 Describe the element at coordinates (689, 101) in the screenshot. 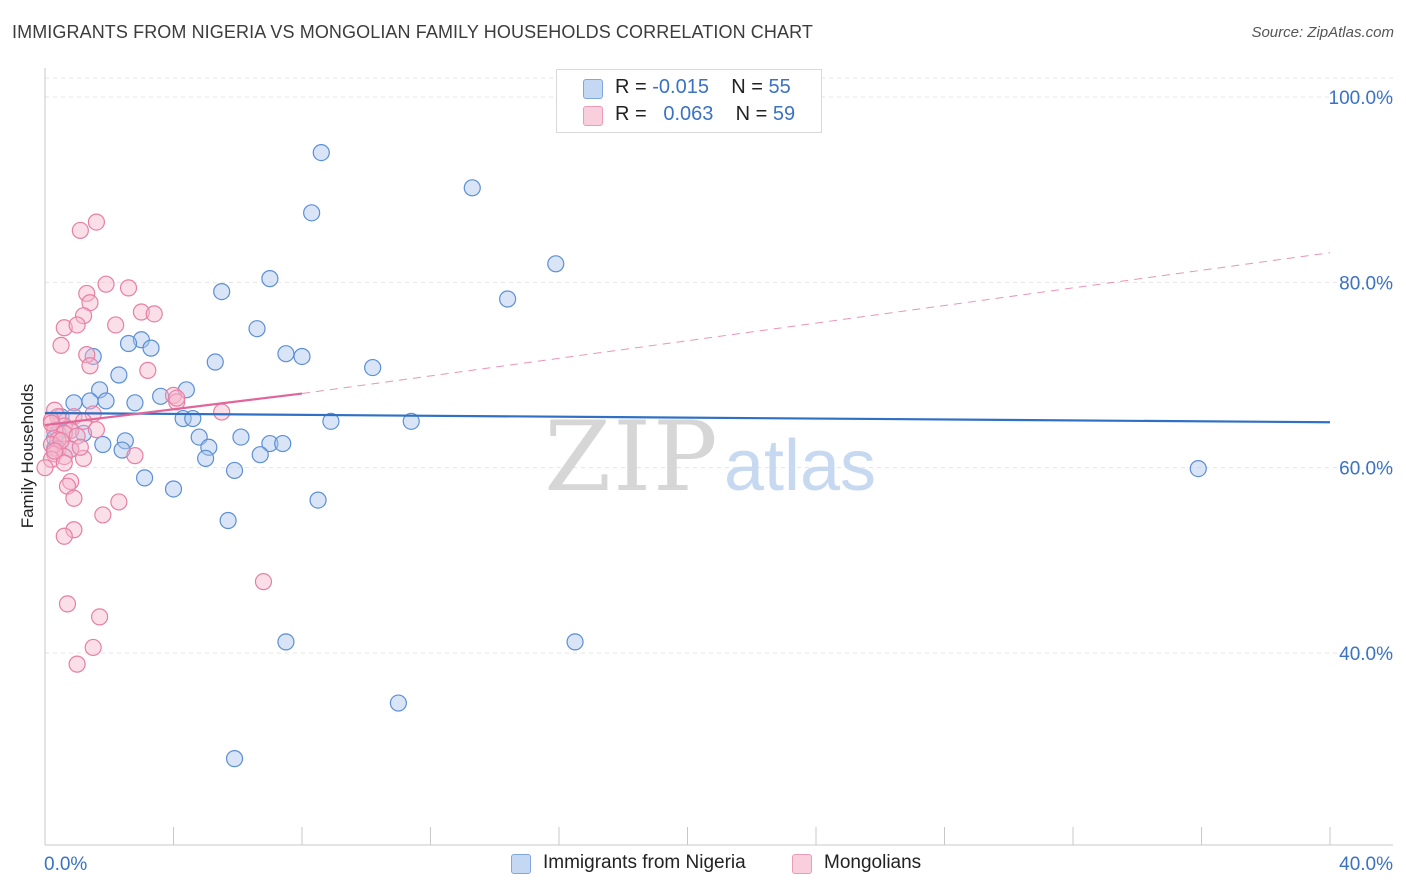

I see `stats-legend: R = -0.015 N = 55 R = 0.063 N = 59` at that location.